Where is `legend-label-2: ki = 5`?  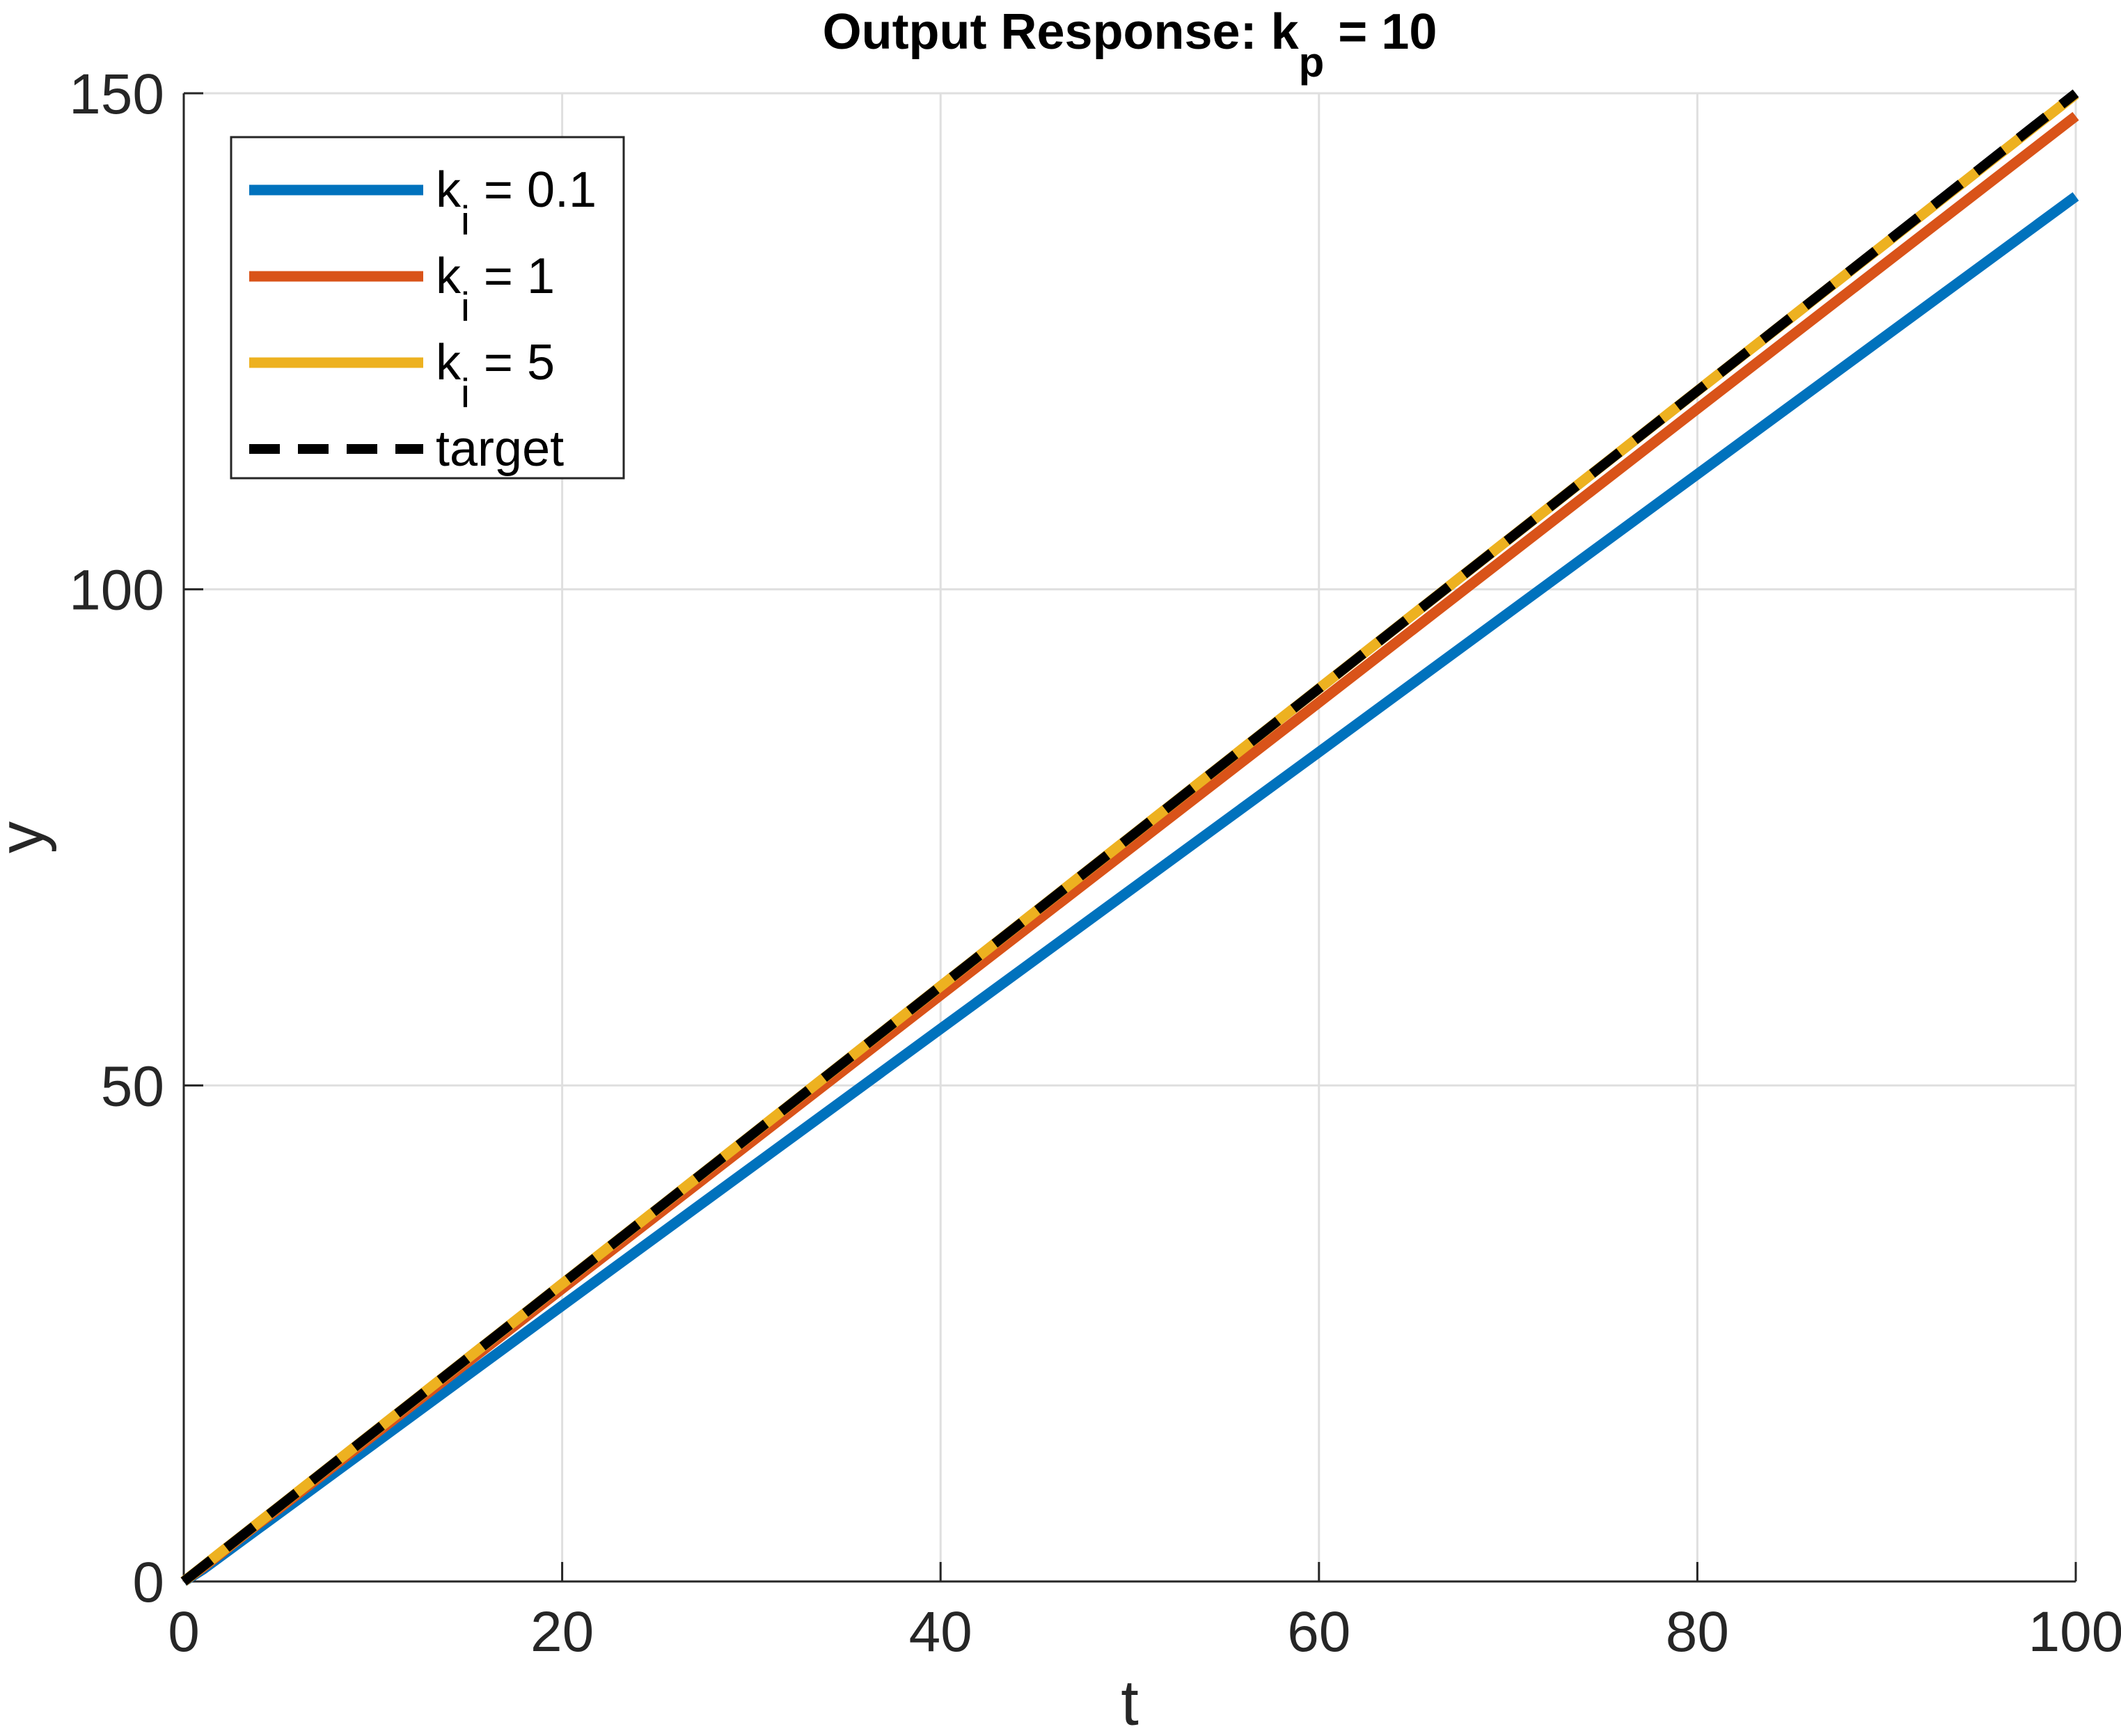 legend-label-2: ki = 5 is located at coordinates (495, 375).